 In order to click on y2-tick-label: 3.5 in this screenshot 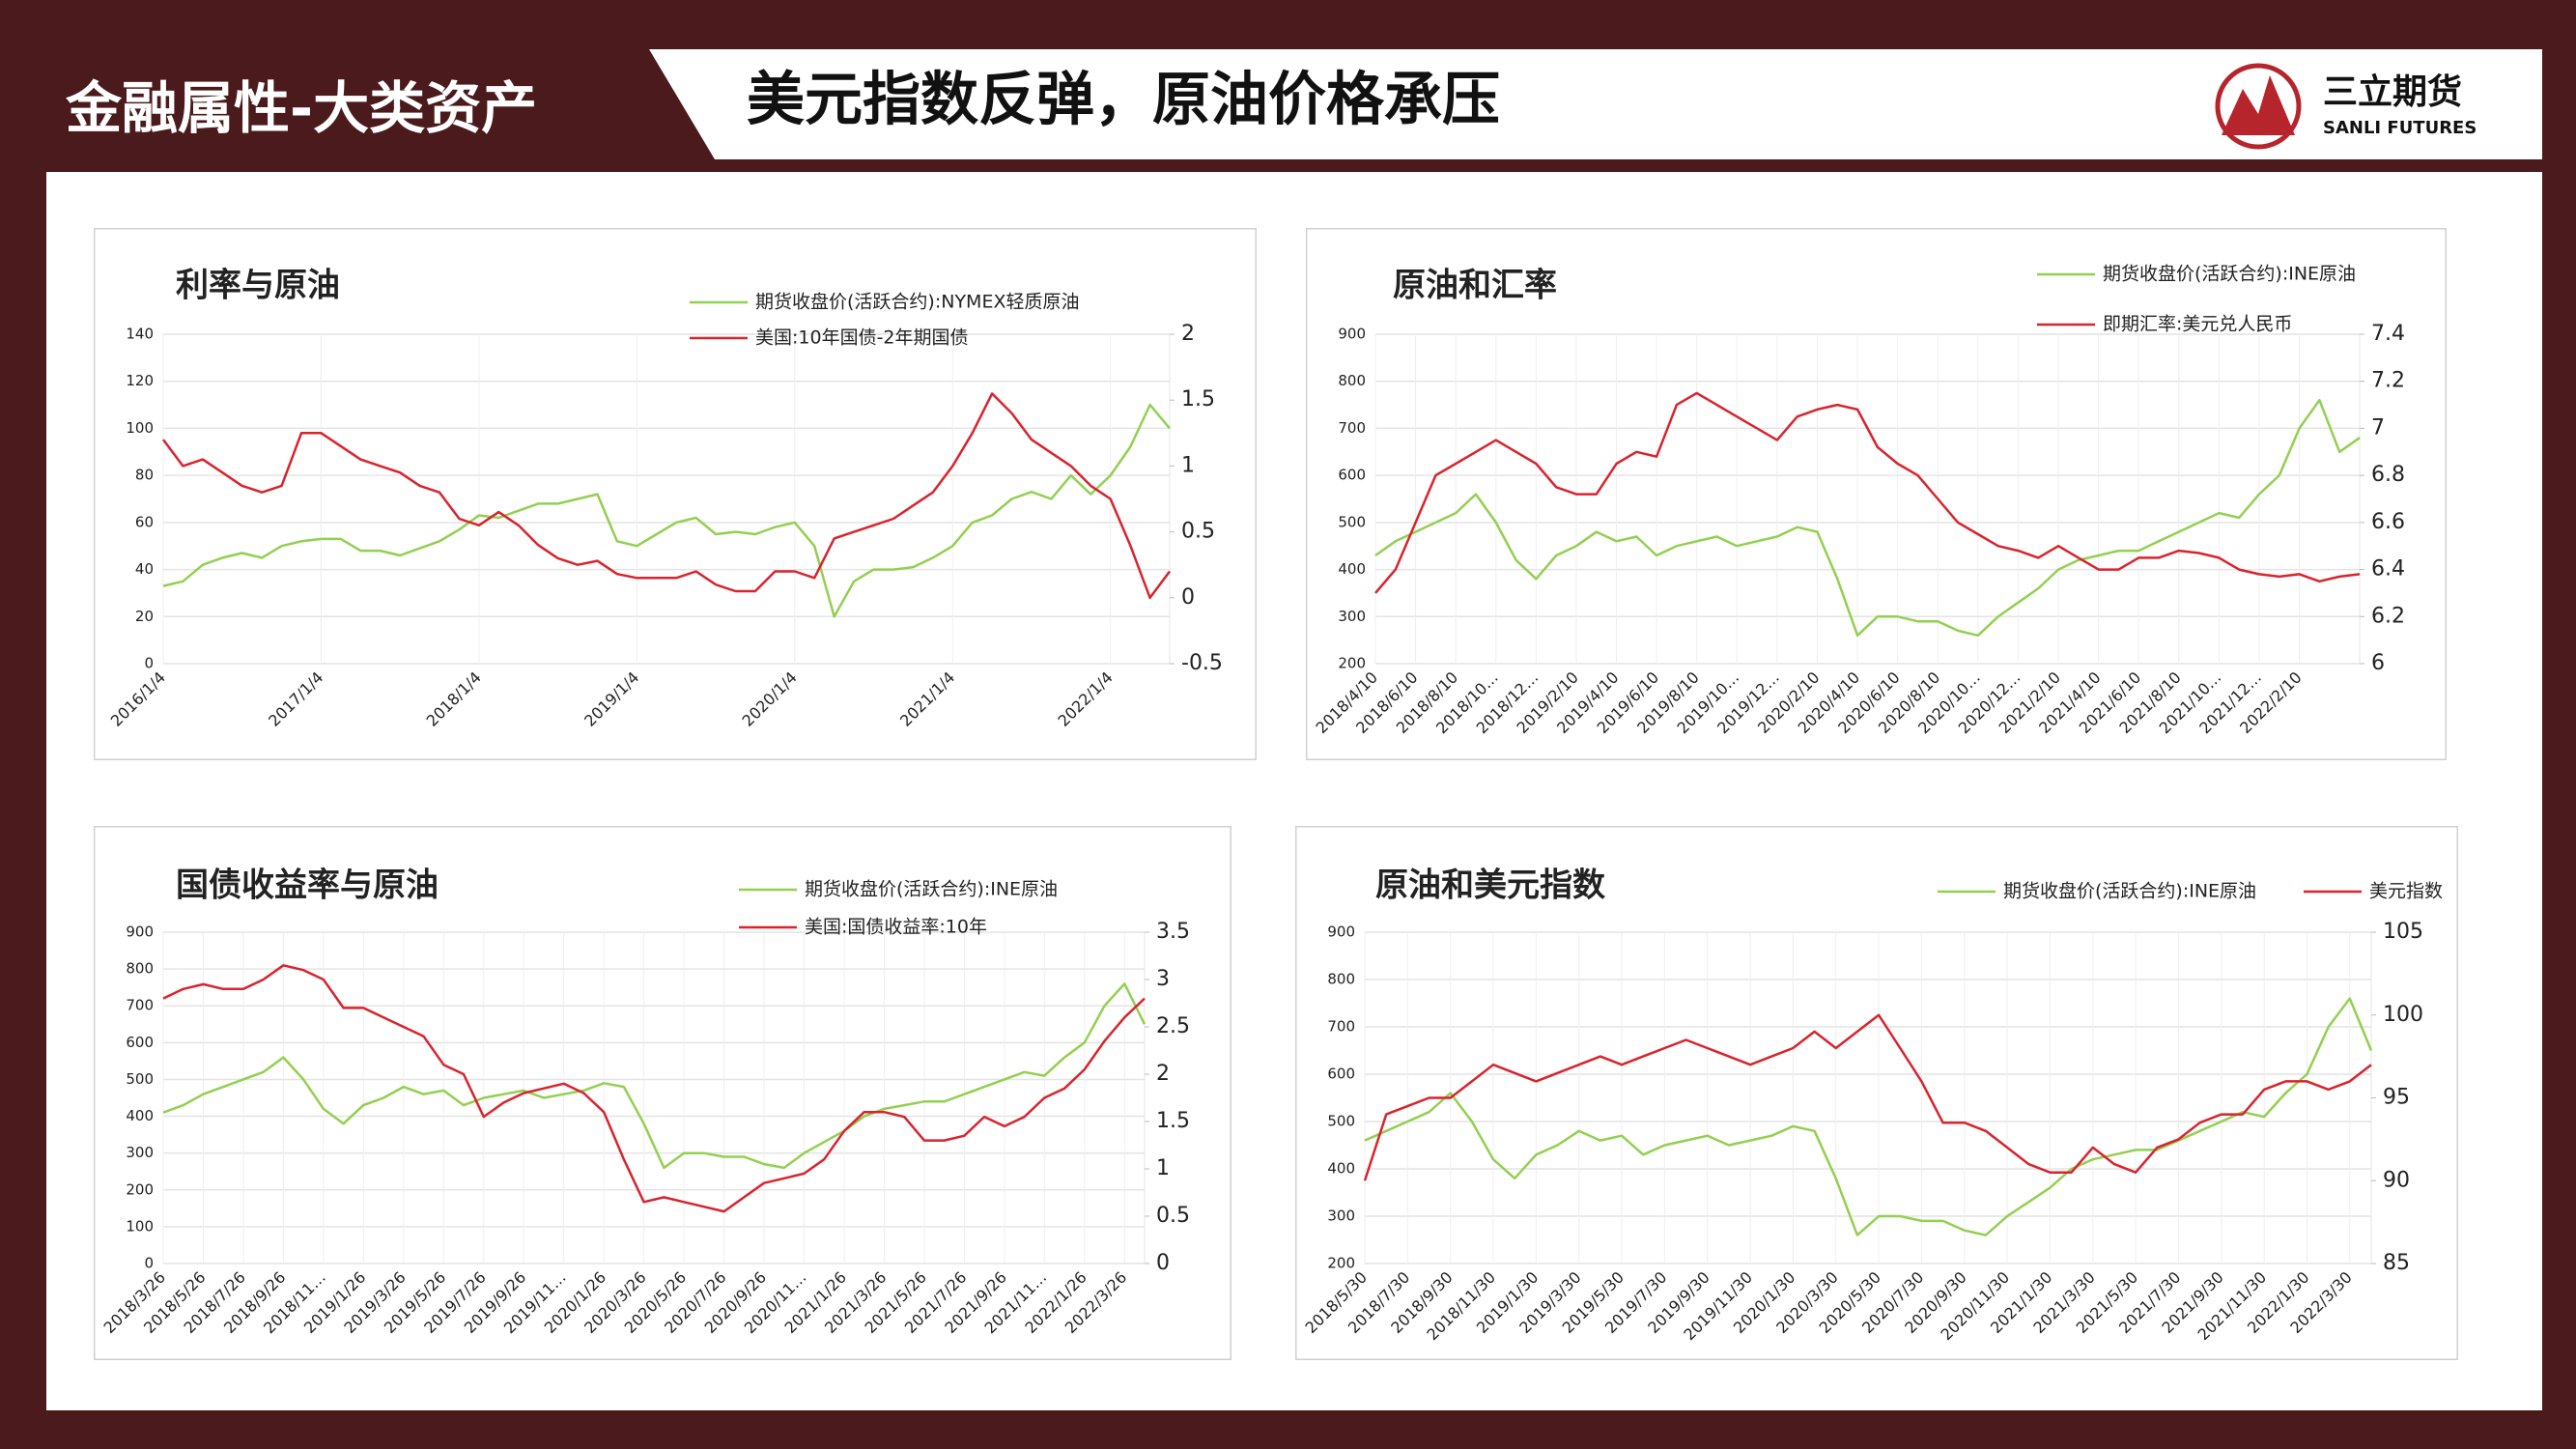, I will do `click(1173, 932)`.